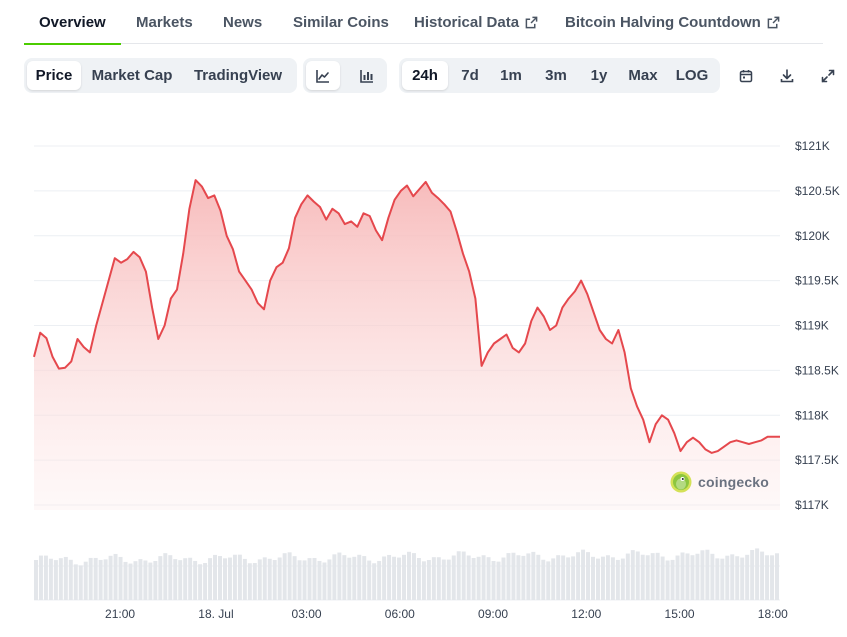 This screenshot has height=637, width=847. What do you see at coordinates (425, 75) in the screenshot?
I see `range-24h-button: 24h` at bounding box center [425, 75].